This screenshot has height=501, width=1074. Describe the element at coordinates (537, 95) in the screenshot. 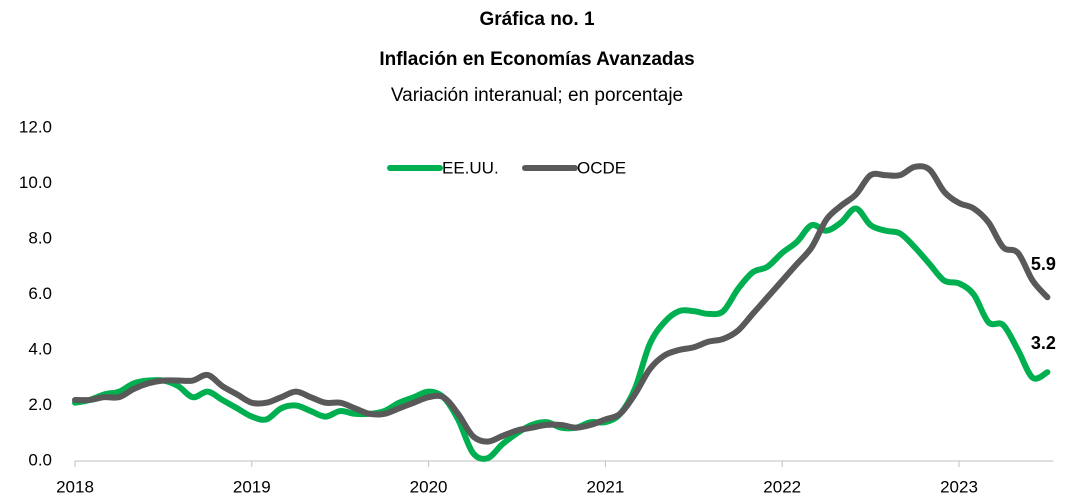

I see `chart-note: Variación interanual; en porcentaje` at that location.